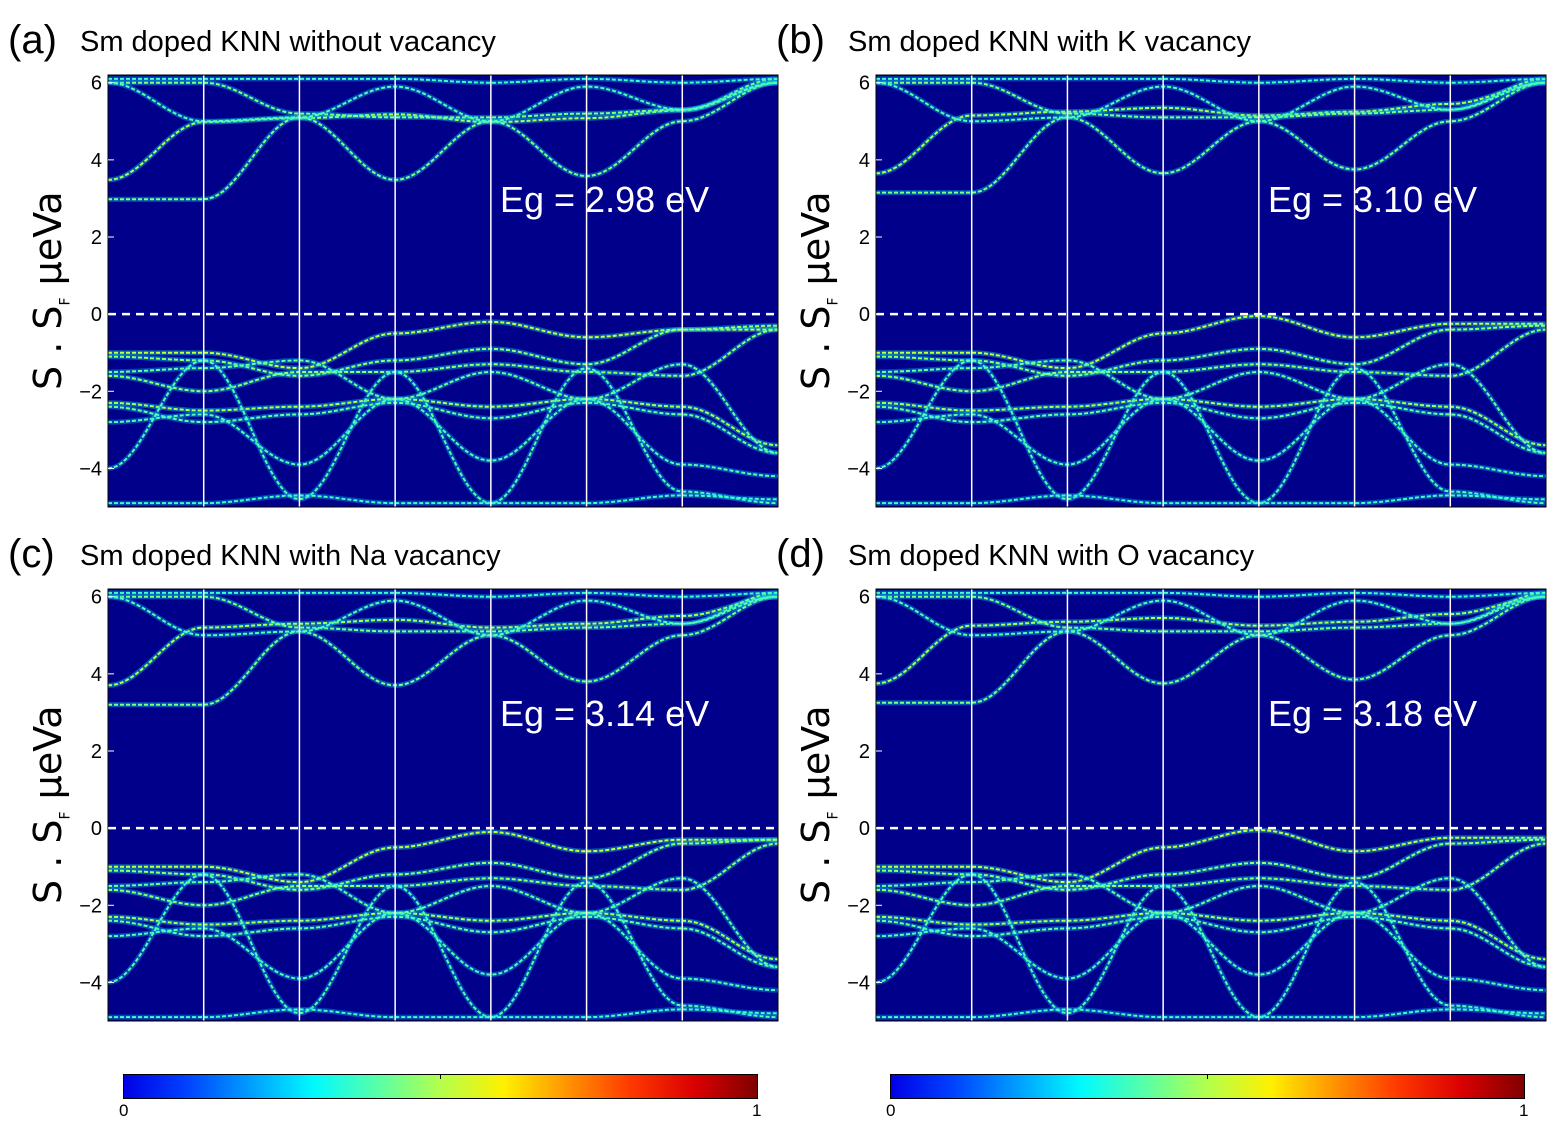  I want to click on band-gap-annotation: Eg = 3.14 eV, so click(604, 713).